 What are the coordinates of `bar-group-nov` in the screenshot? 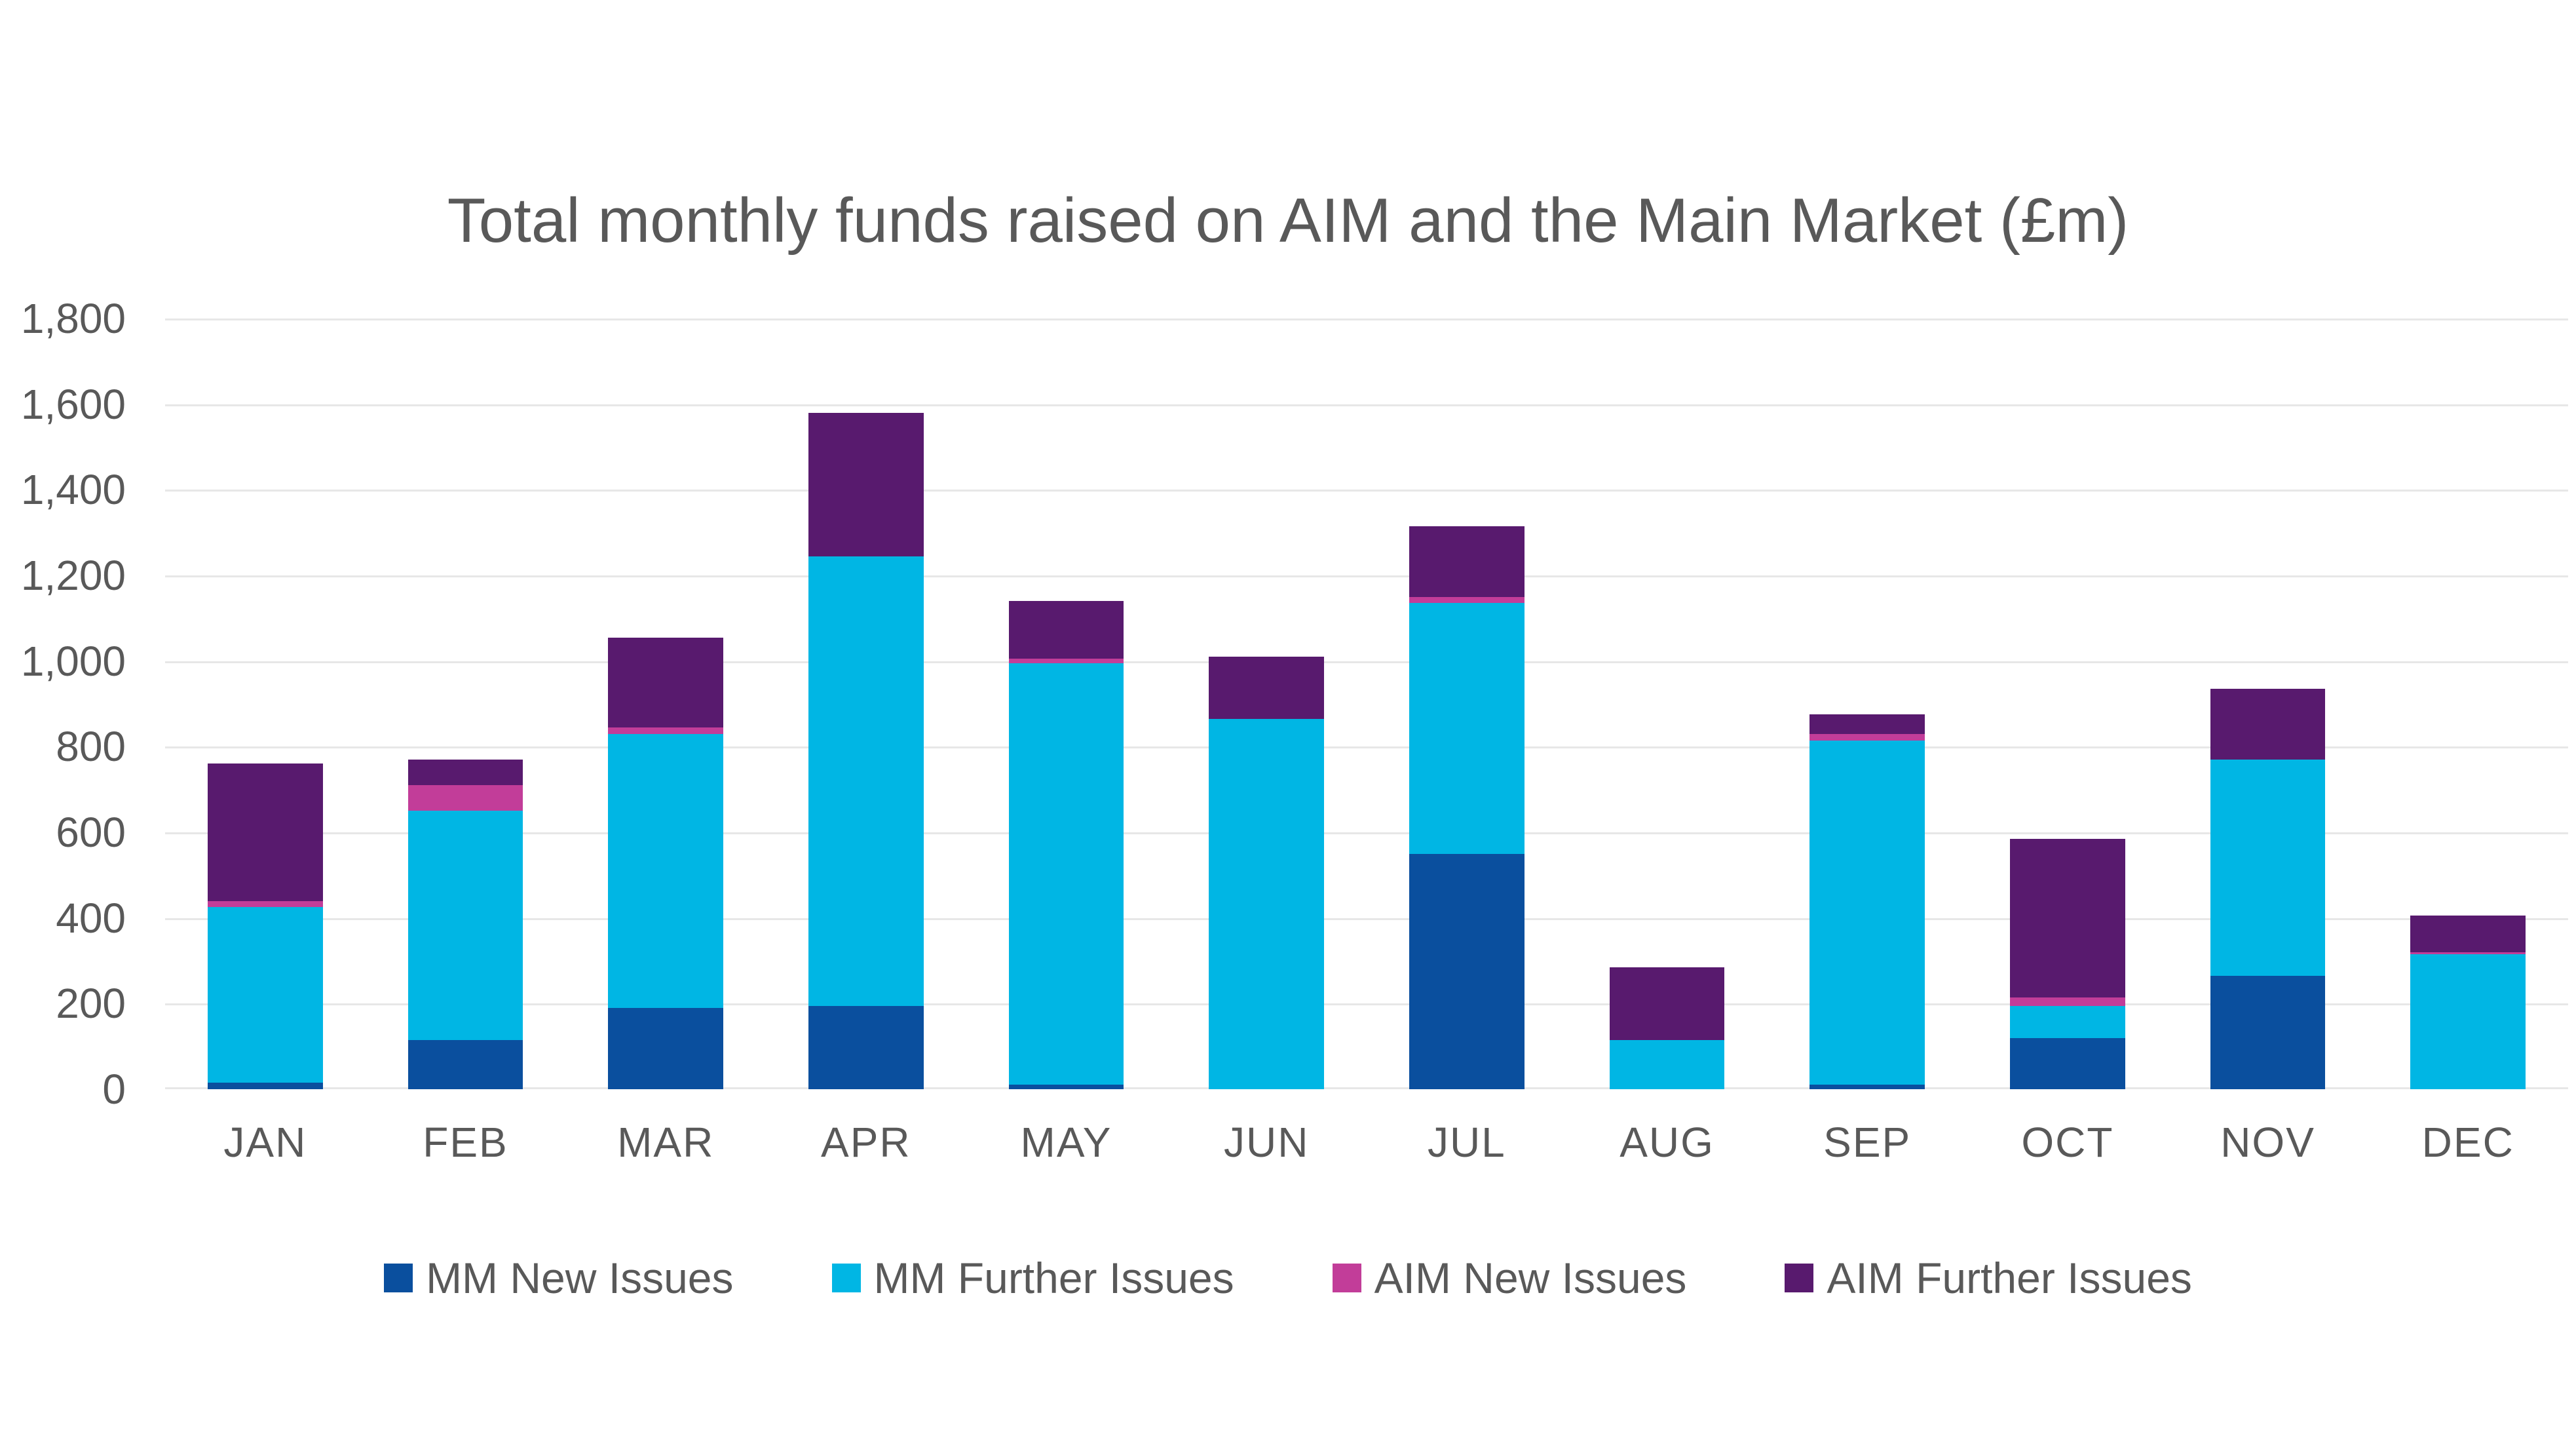 It's located at (2268, 704).